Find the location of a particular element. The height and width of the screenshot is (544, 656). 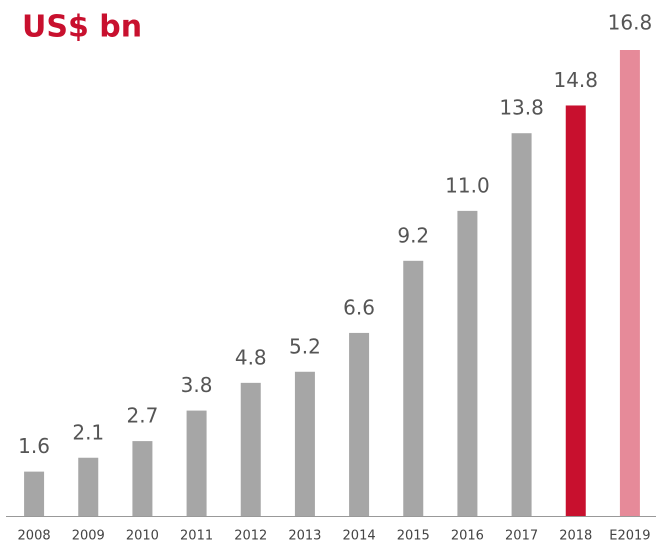

chart-title: US$ bn is located at coordinates (82, 27).